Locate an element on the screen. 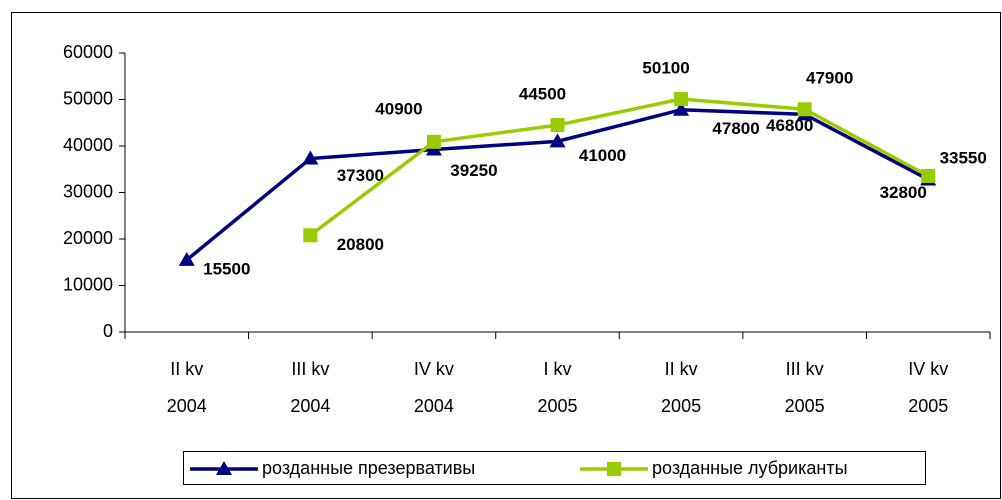  data-label: 50100 is located at coordinates (665, 68).